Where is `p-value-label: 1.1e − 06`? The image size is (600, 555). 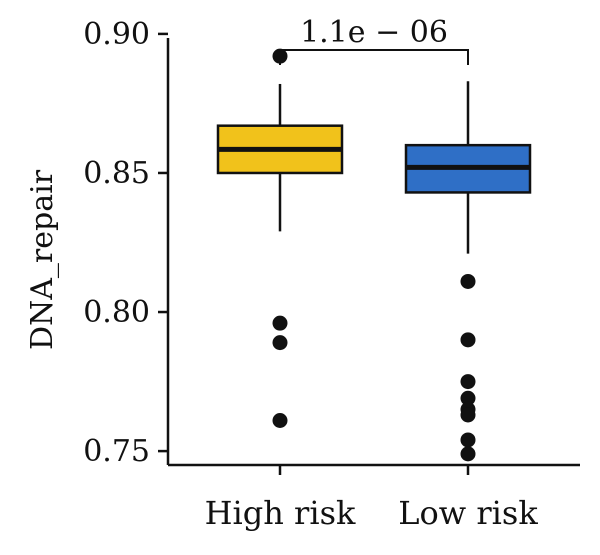
p-value-label: 1.1e − 06 is located at coordinates (374, 32).